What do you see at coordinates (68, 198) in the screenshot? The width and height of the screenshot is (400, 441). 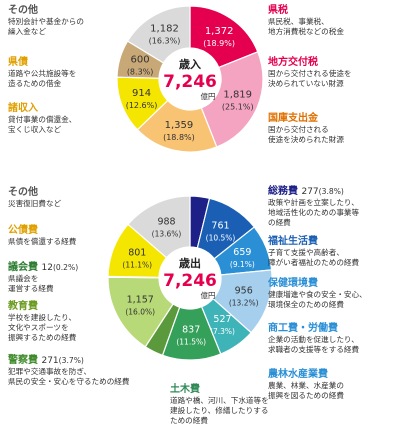 I see `expenditure-label-other: その他 災害復旧費など` at bounding box center [68, 198].